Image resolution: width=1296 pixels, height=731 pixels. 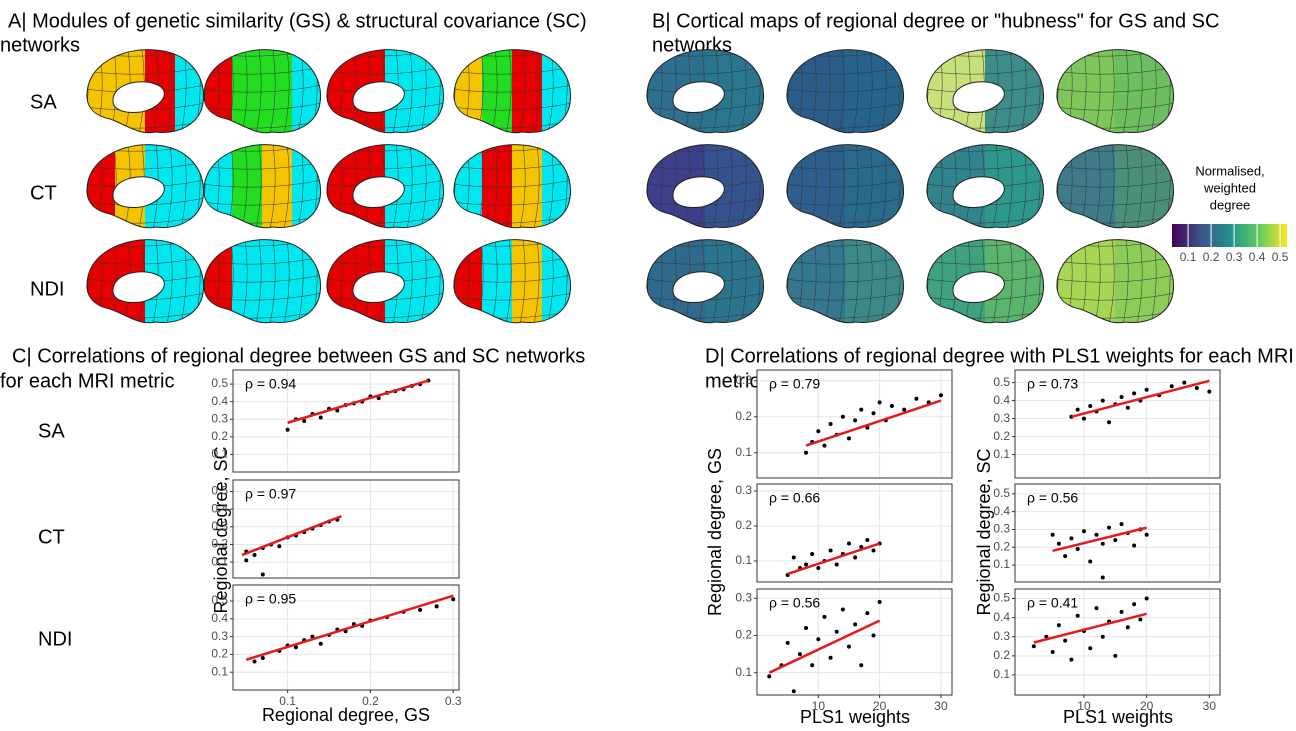 I want to click on x-tick-label: 0.3, so click(x=453, y=701).